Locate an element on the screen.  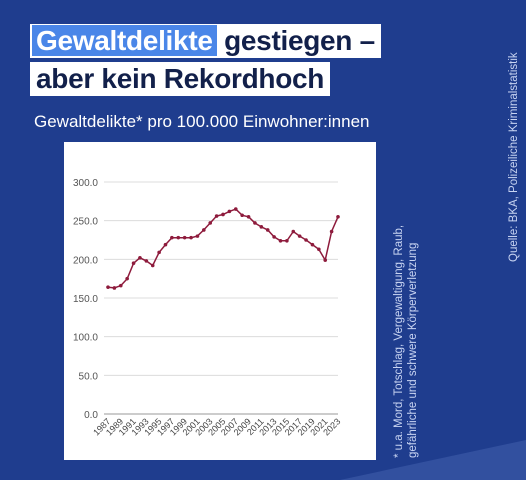
y-tick-label: 250.0 is located at coordinates (85, 222).